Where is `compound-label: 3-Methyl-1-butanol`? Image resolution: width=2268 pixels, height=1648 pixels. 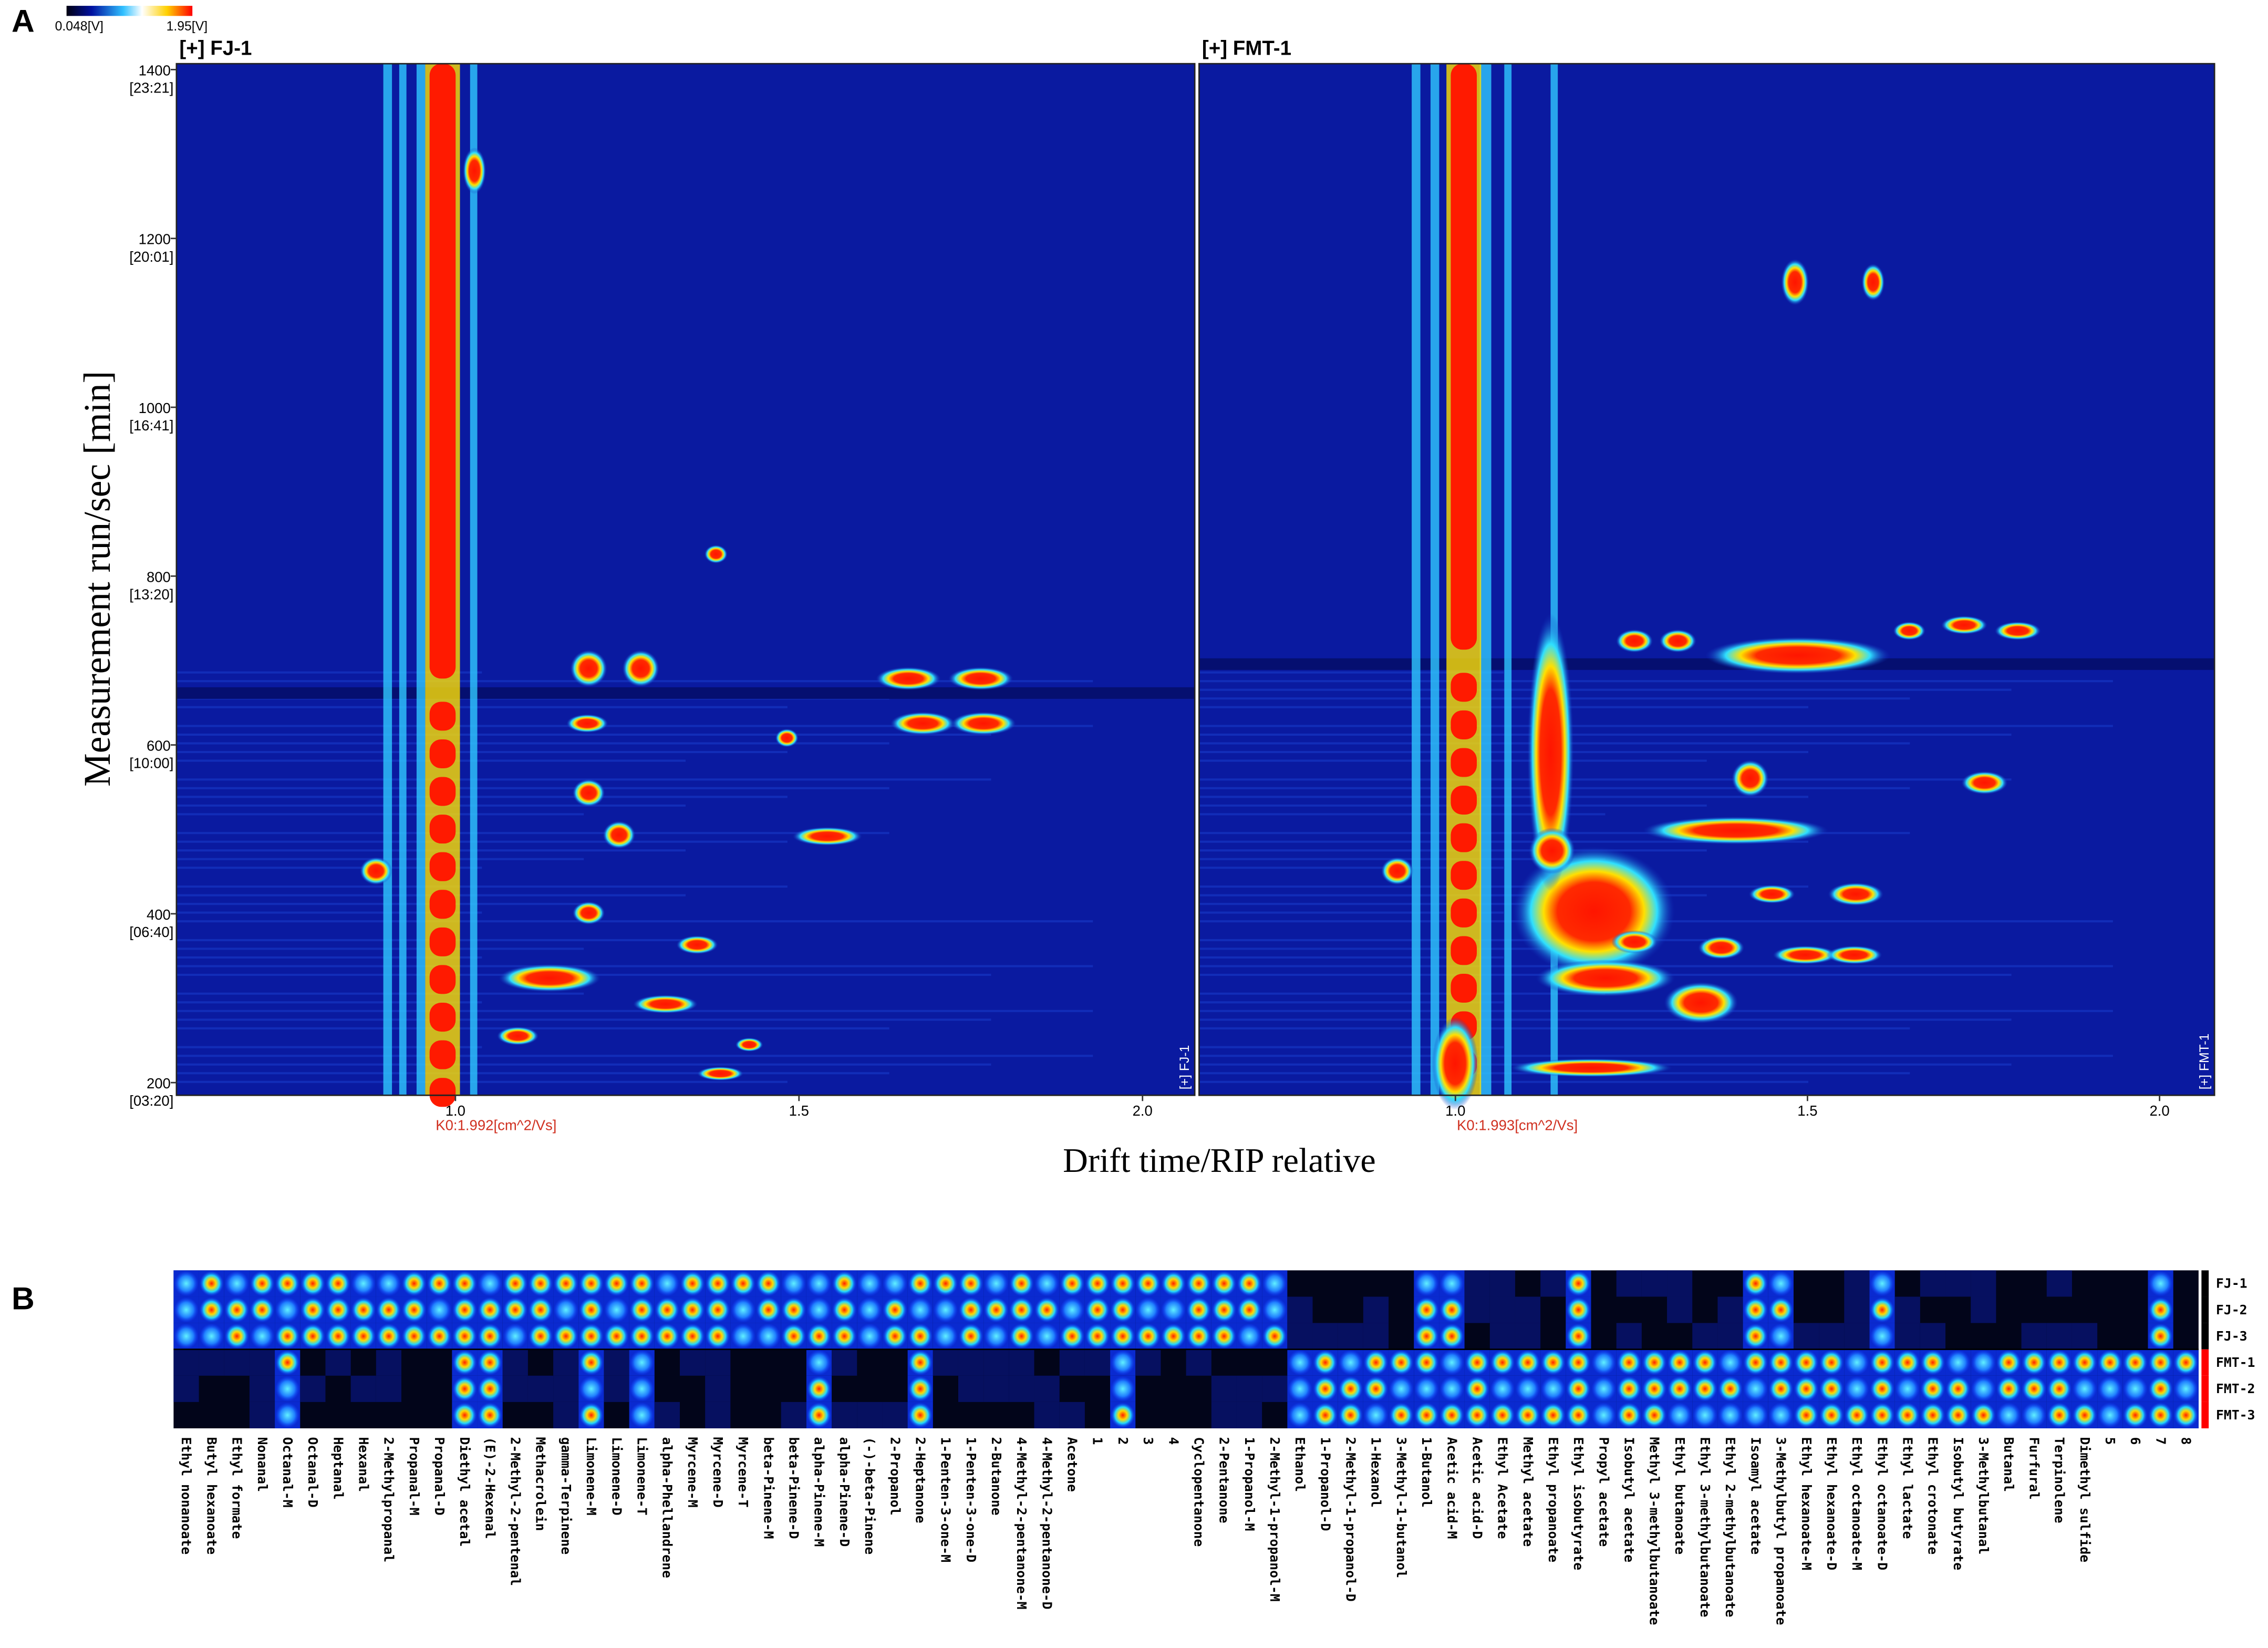
compound-label: 3-Methyl-1-butanol is located at coordinates (1401, 1507).